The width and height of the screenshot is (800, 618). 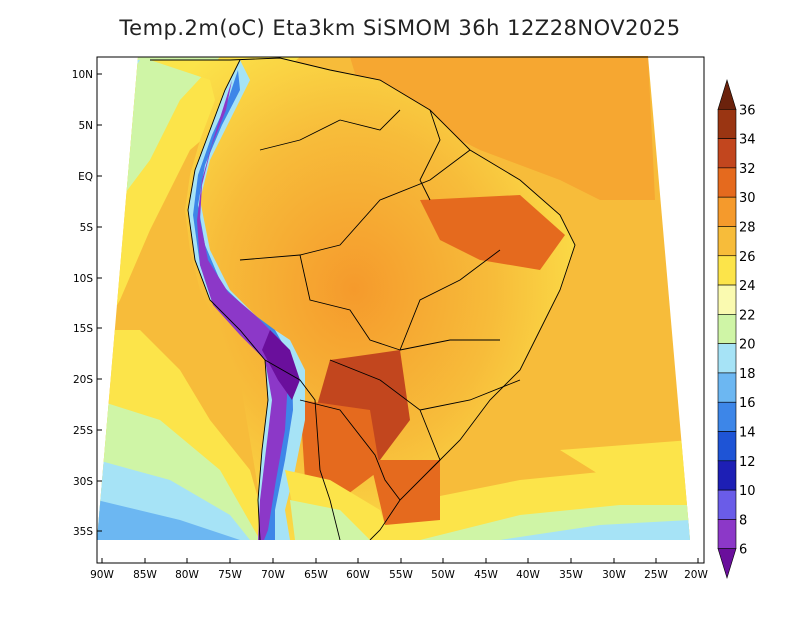 I want to click on colorbar-label: 6, so click(x=743, y=550).